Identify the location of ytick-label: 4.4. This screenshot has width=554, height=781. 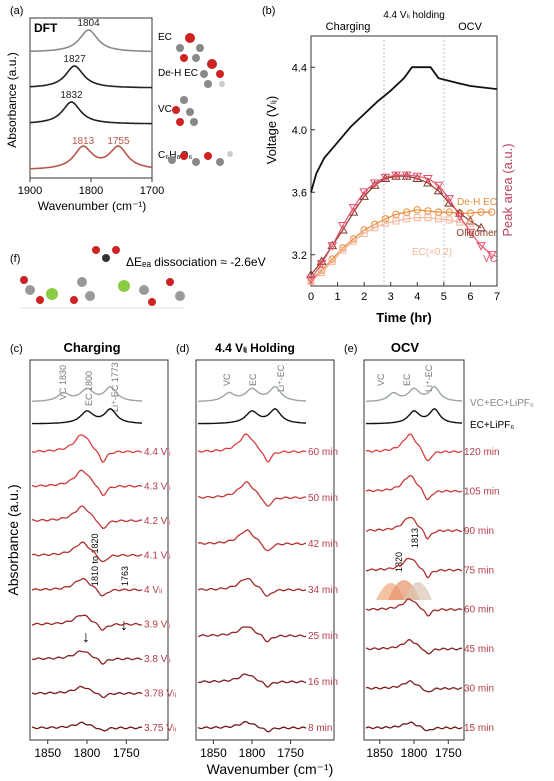
(299, 68).